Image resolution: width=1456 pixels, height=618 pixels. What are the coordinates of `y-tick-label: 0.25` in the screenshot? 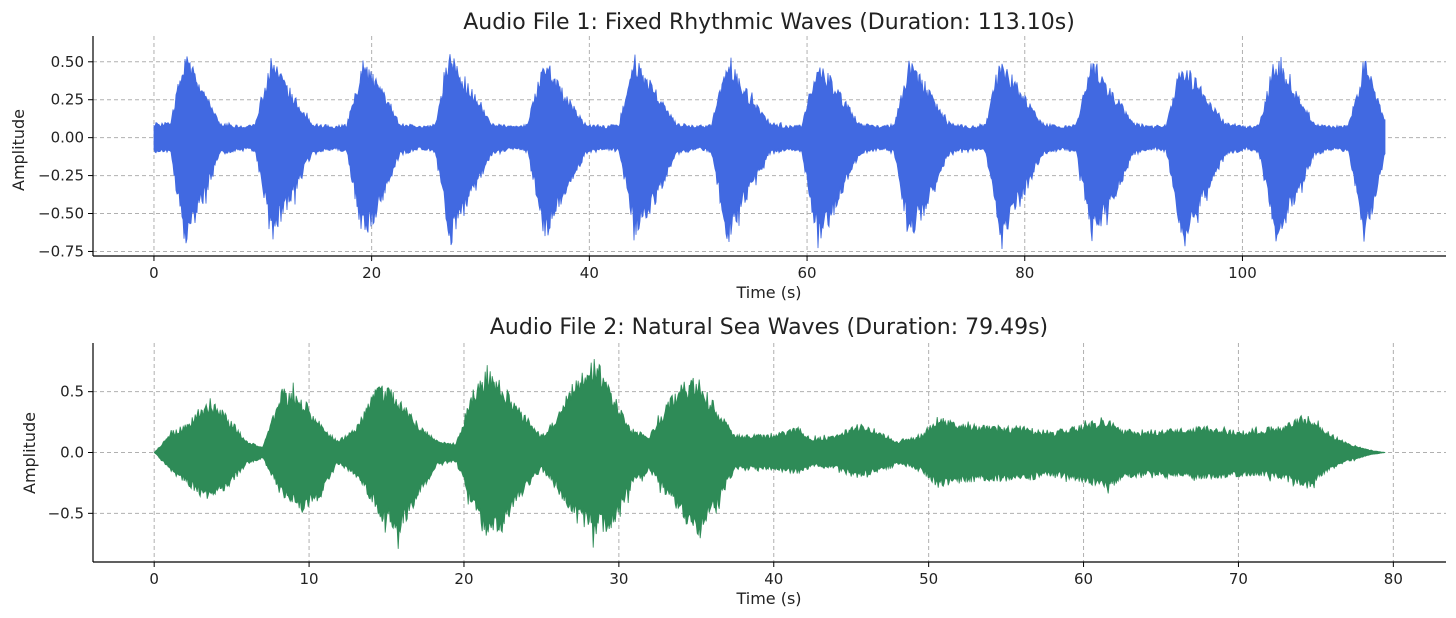 It's located at (67, 100).